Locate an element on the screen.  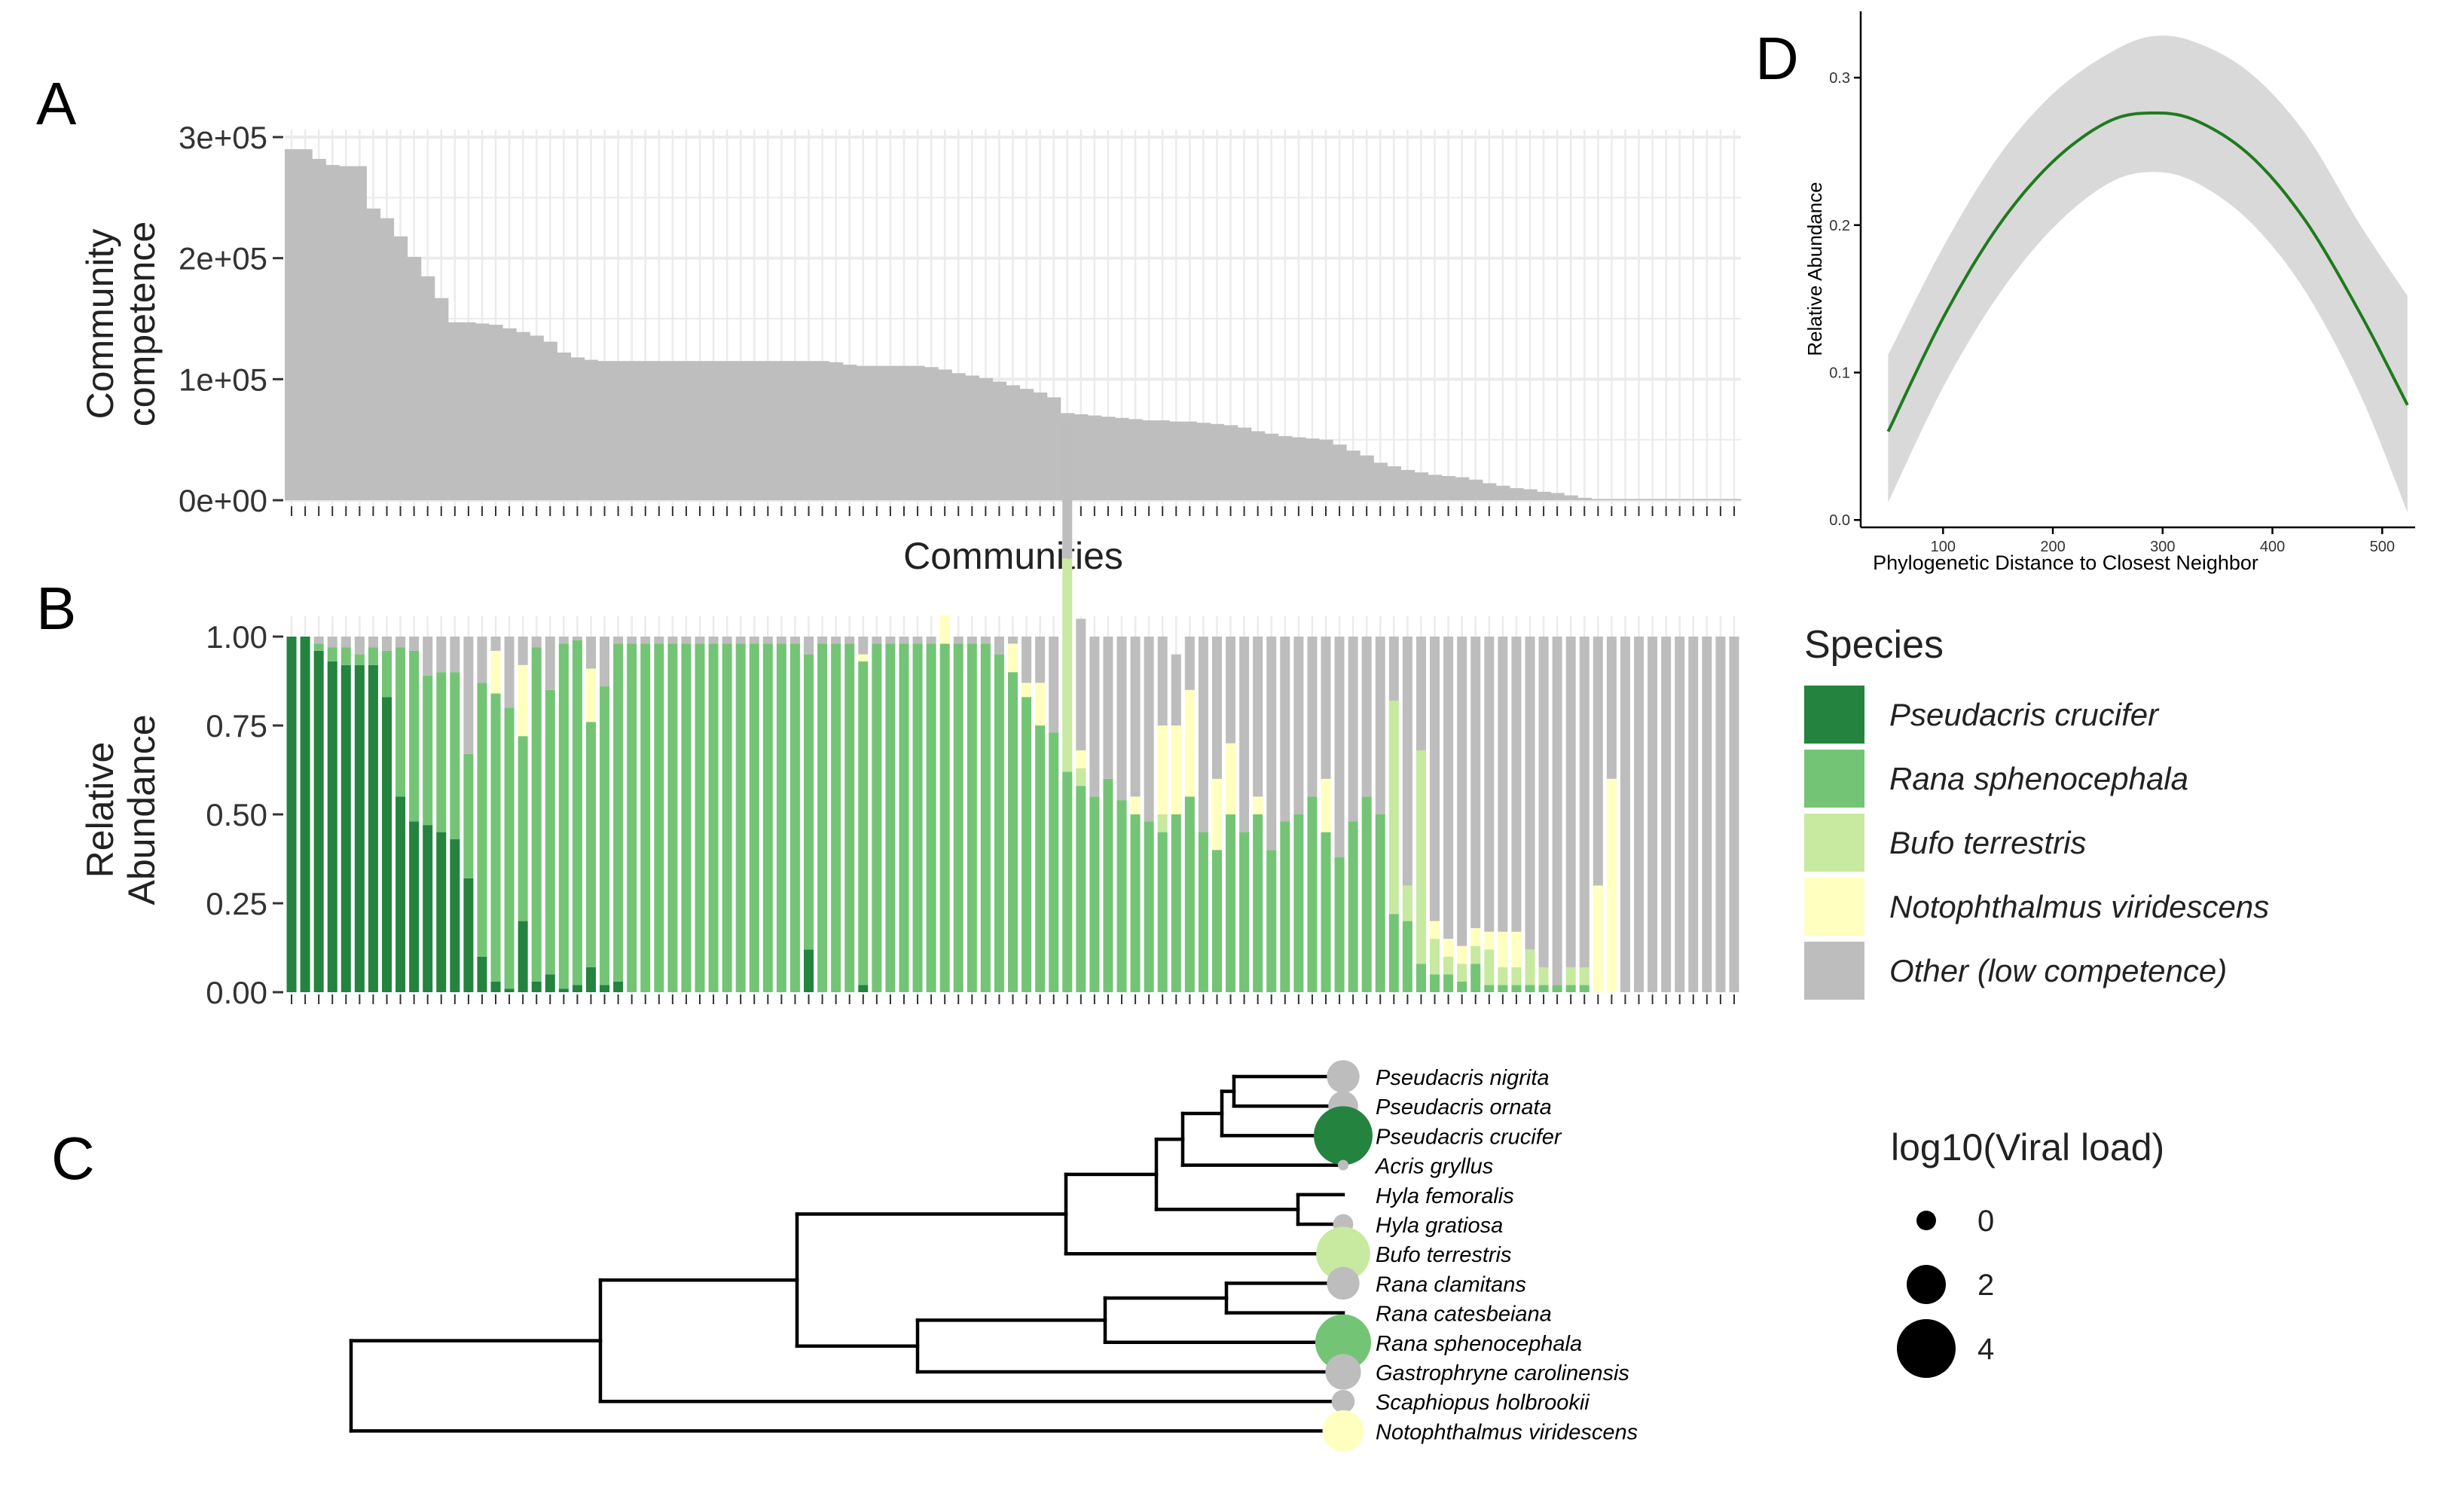
x-tick-label: 100 is located at coordinates (1943, 547).